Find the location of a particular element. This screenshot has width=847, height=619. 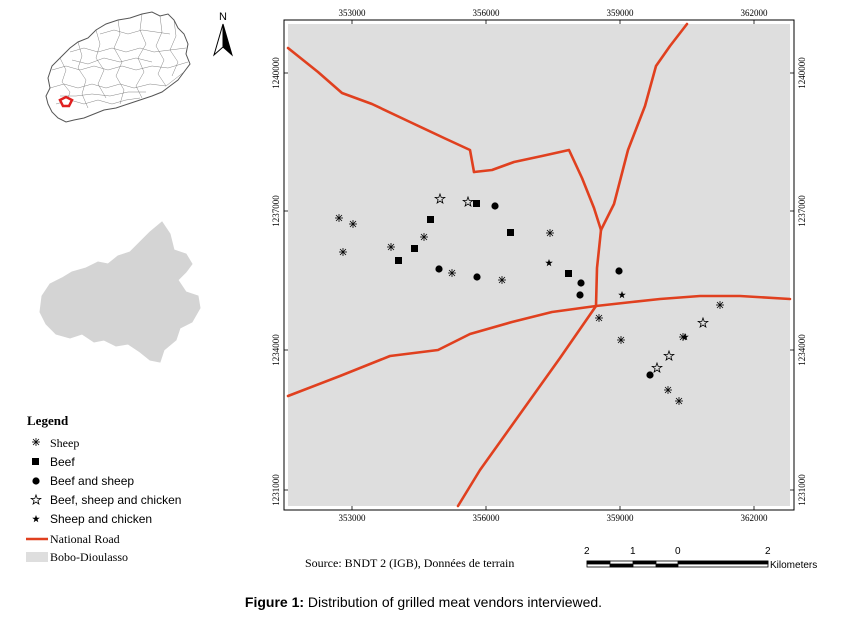

legend-label-beef: Beef is located at coordinates (62, 462).